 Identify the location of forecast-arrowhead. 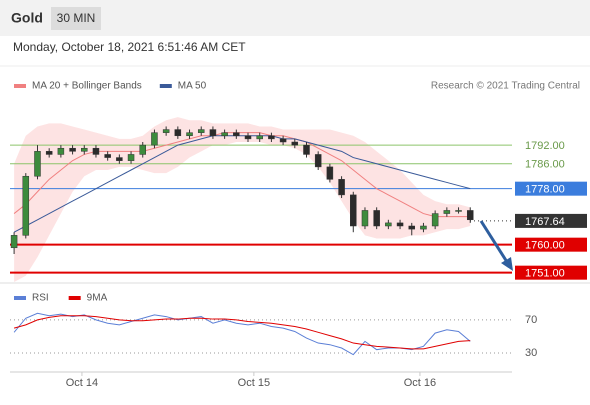
(507, 264).